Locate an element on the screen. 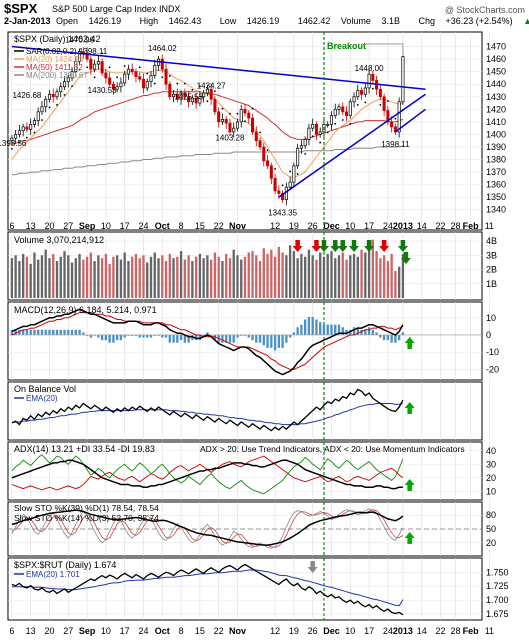  macd-up-arrow is located at coordinates (409, 343).